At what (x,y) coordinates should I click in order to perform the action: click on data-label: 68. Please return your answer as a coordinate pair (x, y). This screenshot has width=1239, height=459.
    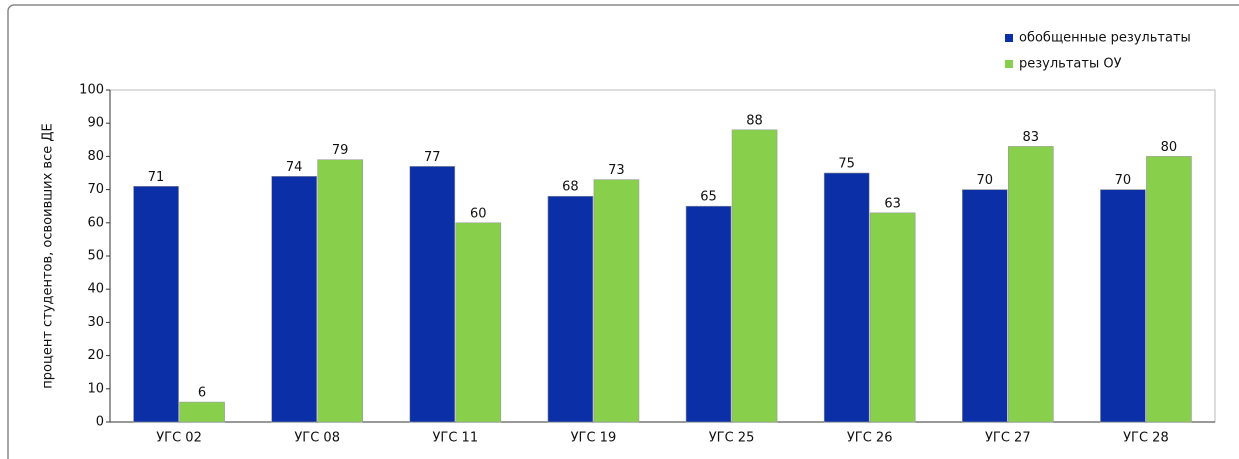
    Looking at the image, I should click on (570, 187).